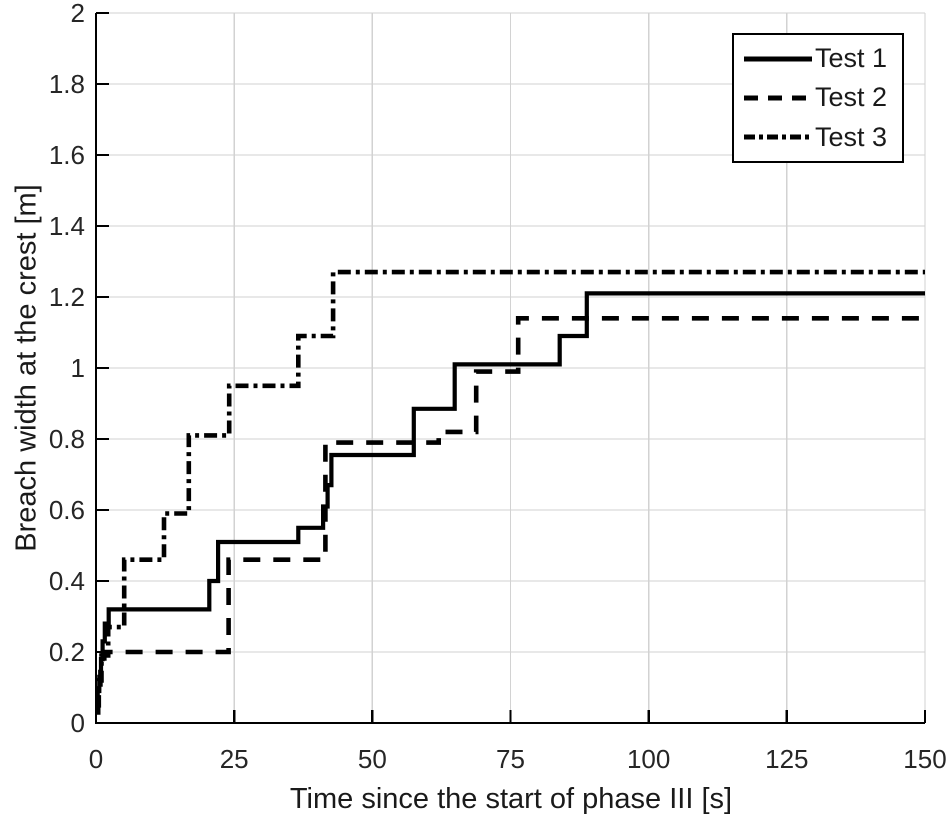 The width and height of the screenshot is (952, 832). I want to click on y-tick-label: 1, so click(78, 368).